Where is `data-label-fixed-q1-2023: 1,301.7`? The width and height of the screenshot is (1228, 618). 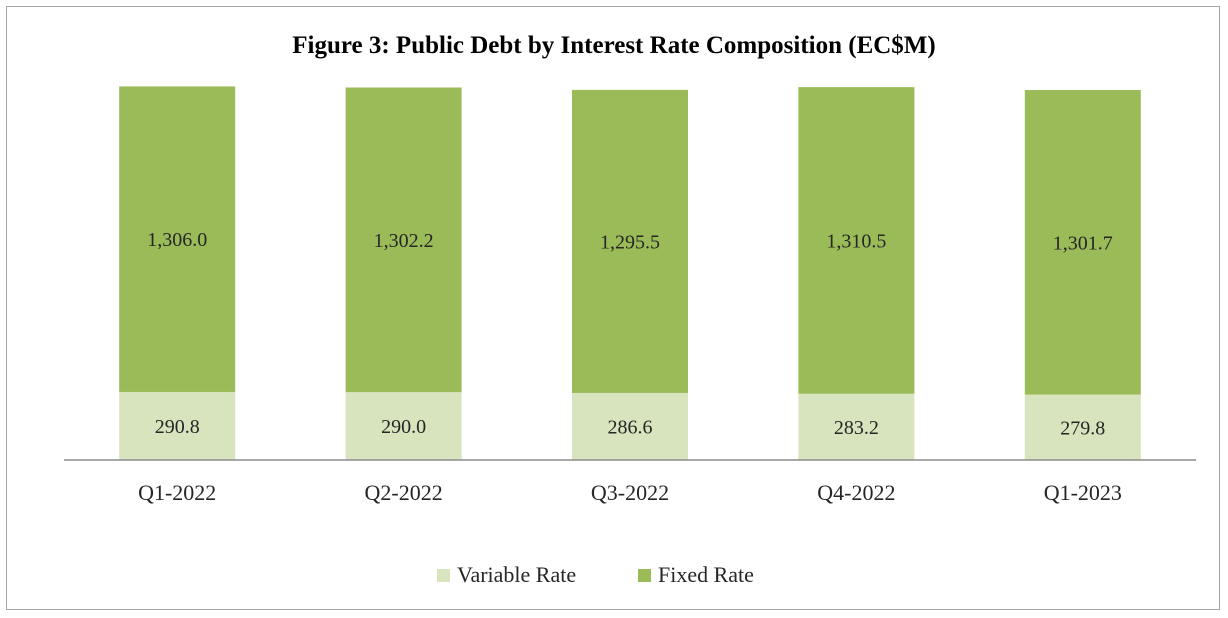
data-label-fixed-q1-2023: 1,301.7 is located at coordinates (1083, 243).